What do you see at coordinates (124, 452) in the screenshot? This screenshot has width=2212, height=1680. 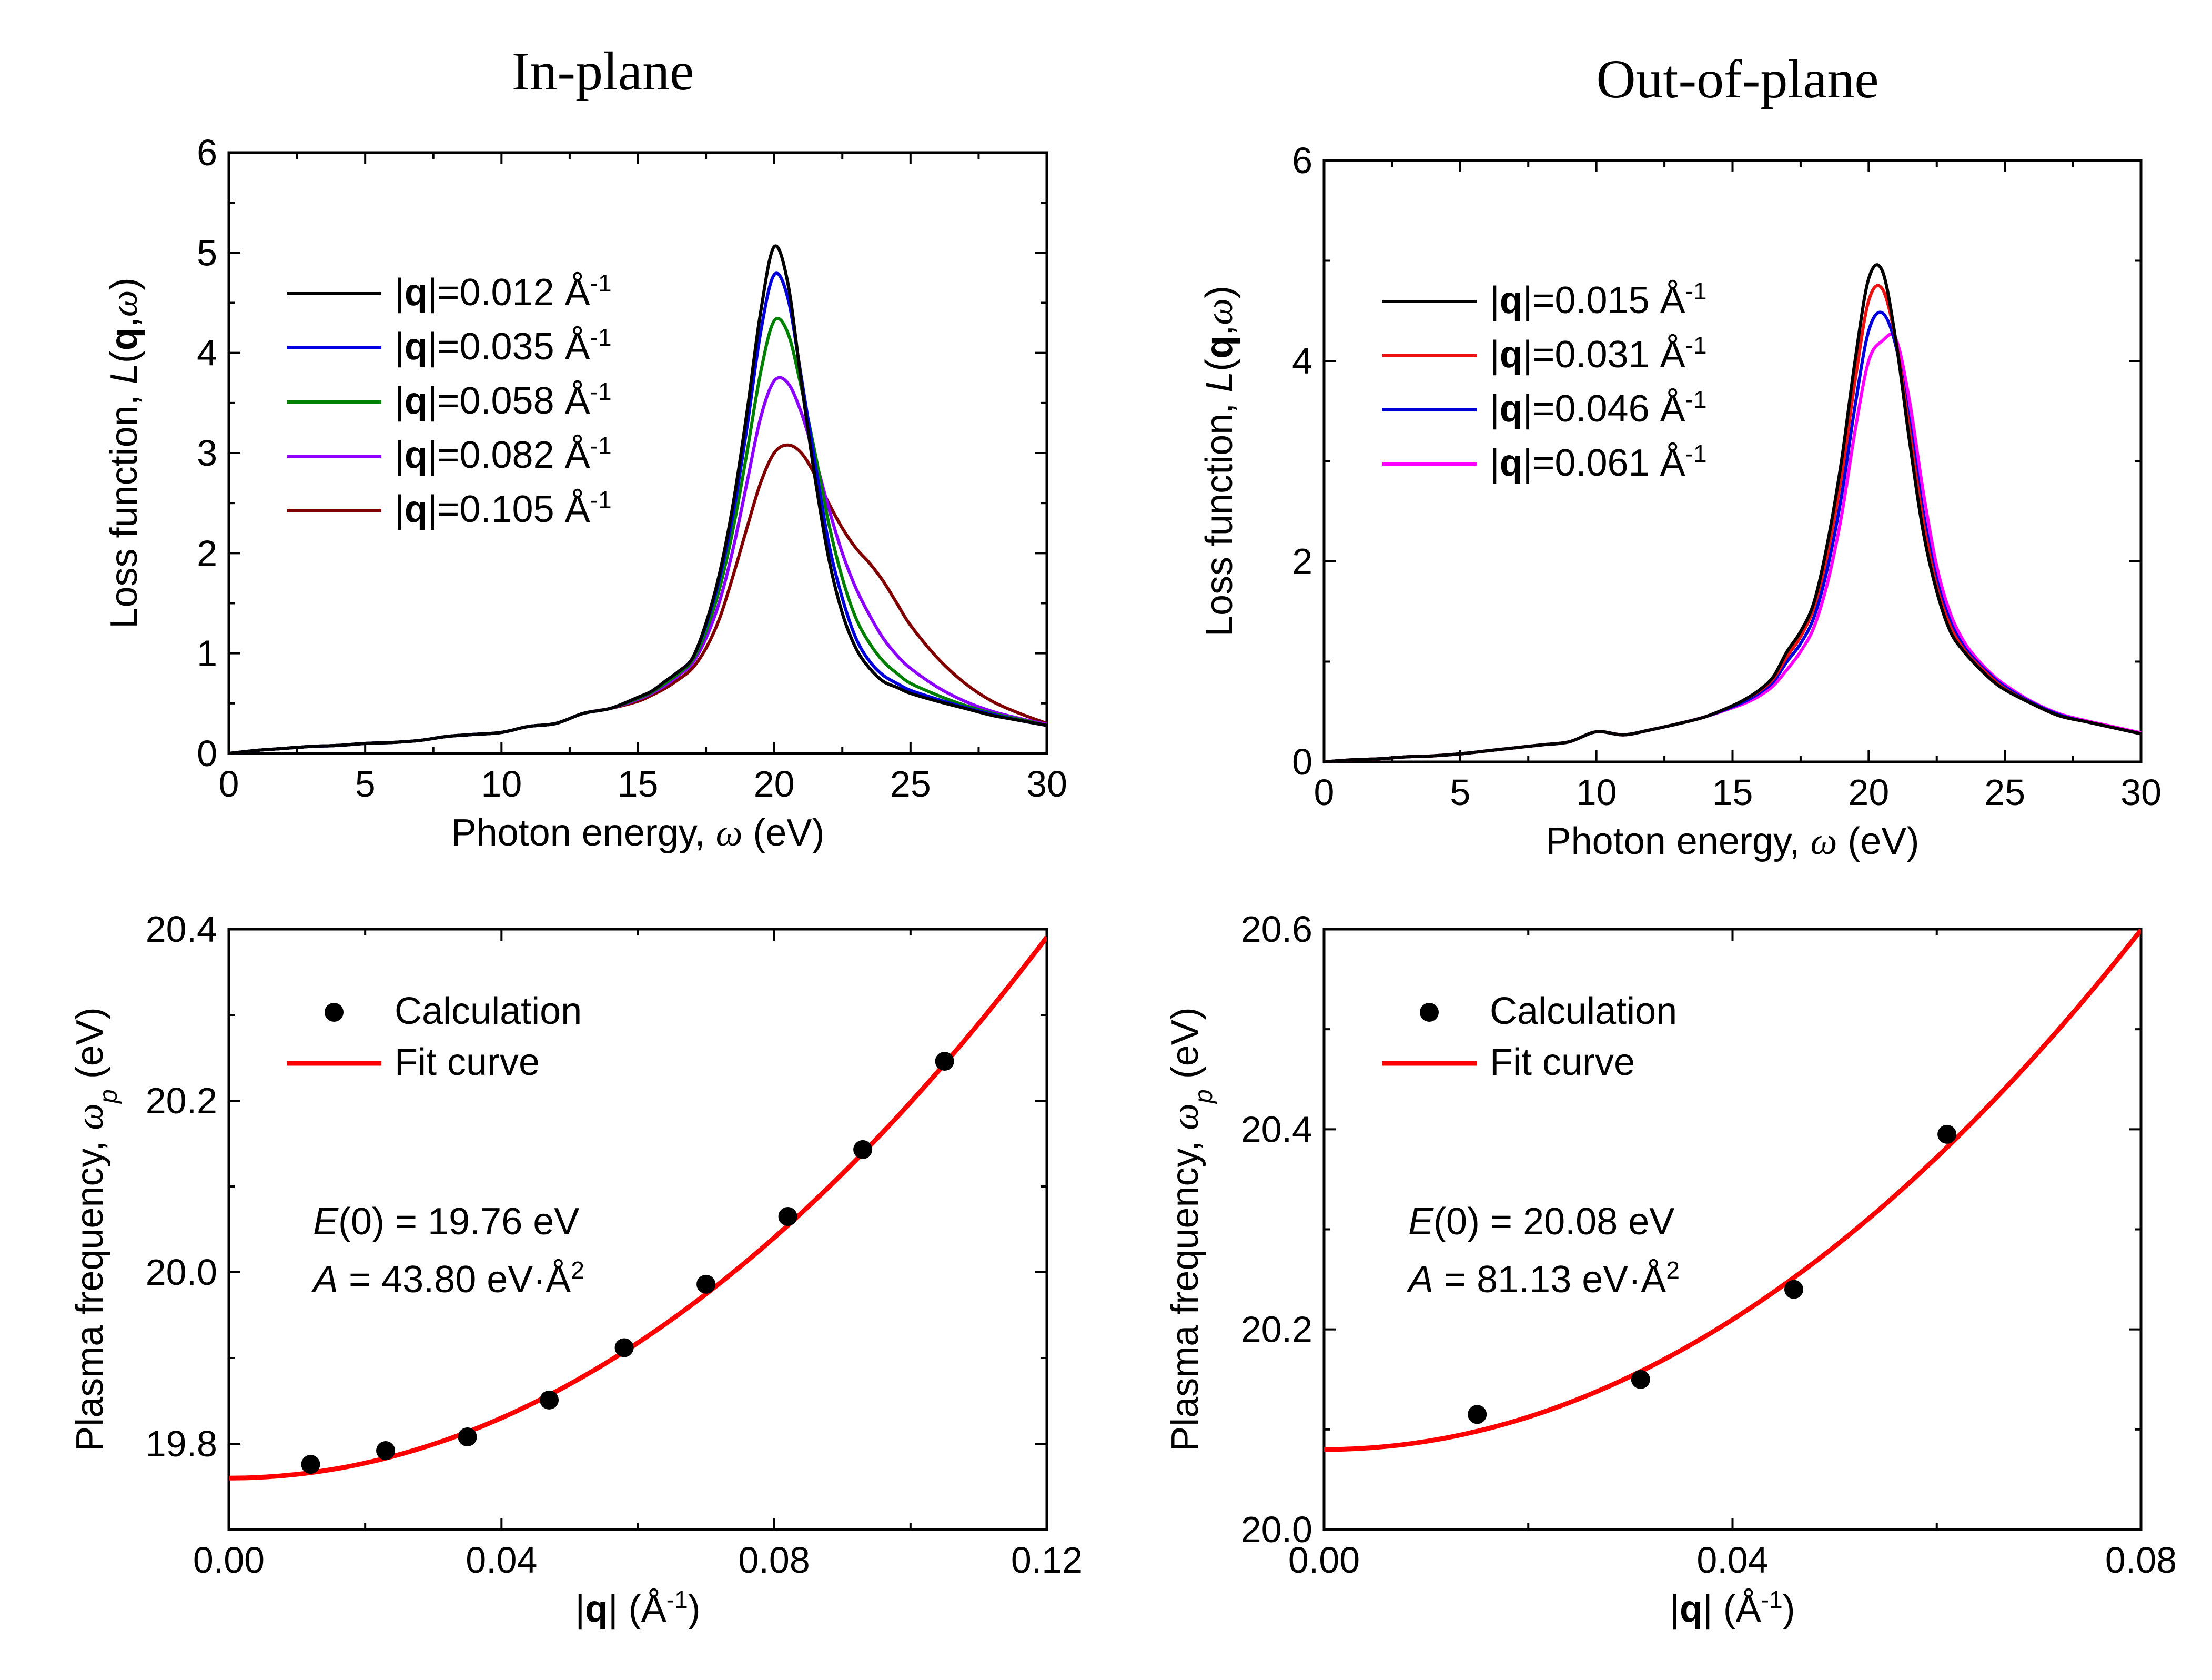 I see `loss-inplane-y-axis-label: Loss function, L(q,ω)` at bounding box center [124, 452].